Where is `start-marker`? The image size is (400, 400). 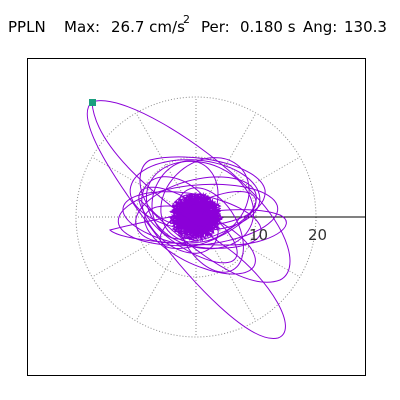 start-marker is located at coordinates (92, 102).